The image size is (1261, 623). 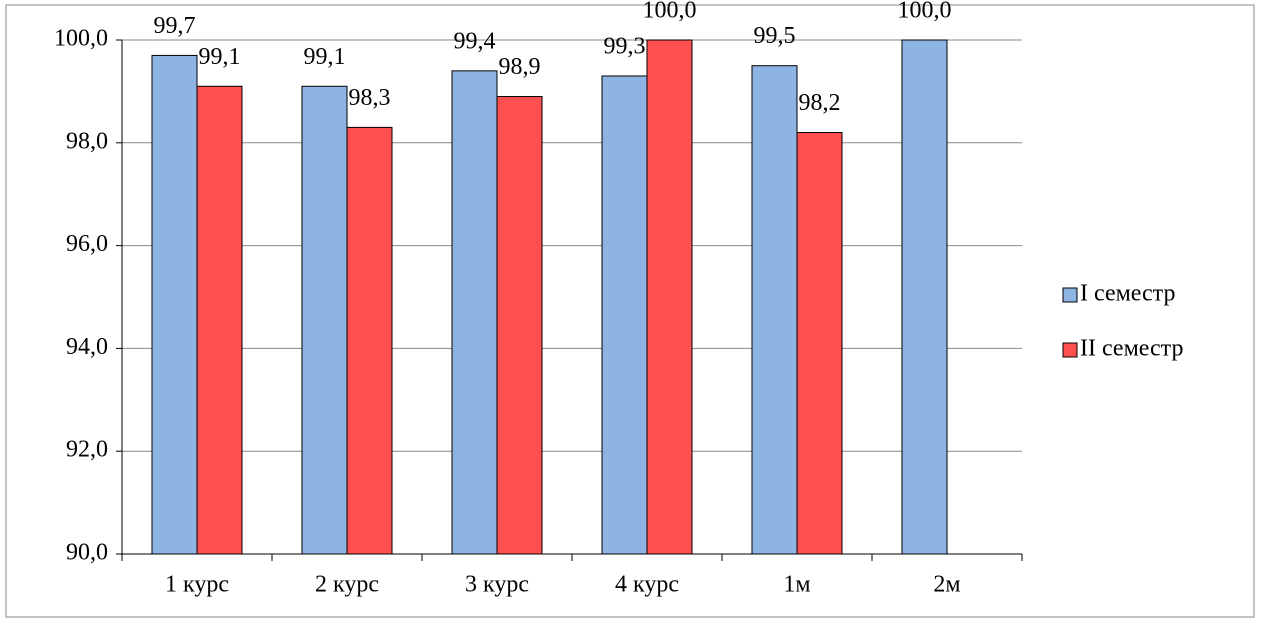 I want to click on y-tick-label: 98,0, so click(x=87, y=141).